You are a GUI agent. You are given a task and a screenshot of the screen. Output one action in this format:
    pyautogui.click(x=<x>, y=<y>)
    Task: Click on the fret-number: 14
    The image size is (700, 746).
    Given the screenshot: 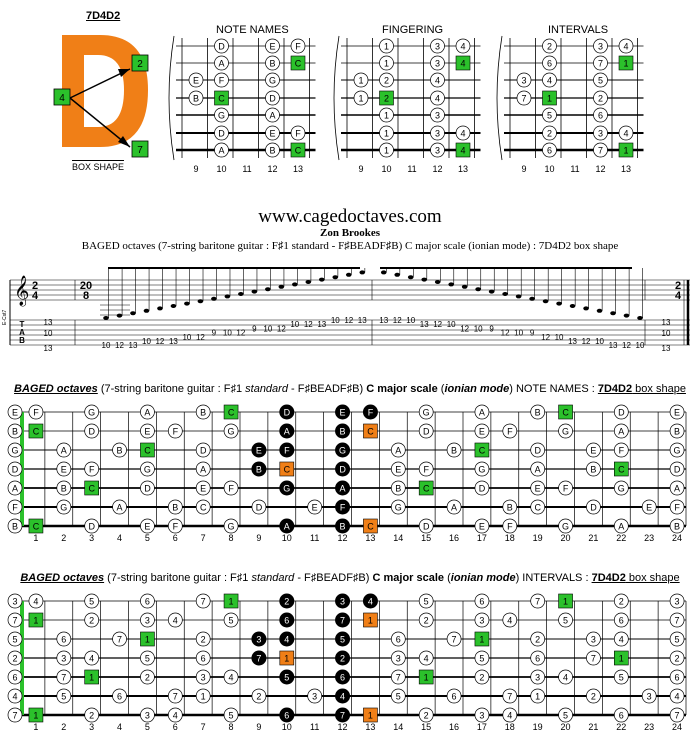 What is the action you would take?
    pyautogui.click(x=398, y=538)
    